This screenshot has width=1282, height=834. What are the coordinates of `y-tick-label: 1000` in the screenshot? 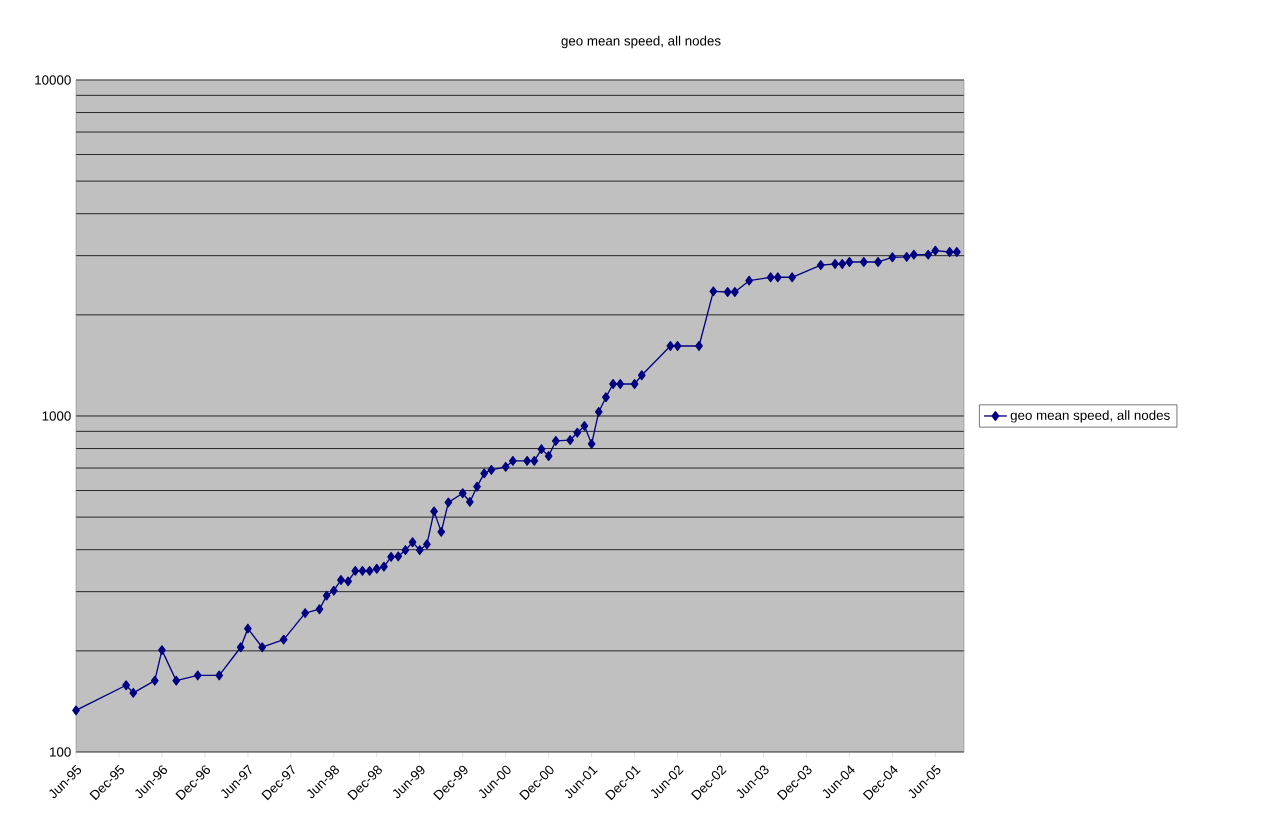 It's located at (56, 416).